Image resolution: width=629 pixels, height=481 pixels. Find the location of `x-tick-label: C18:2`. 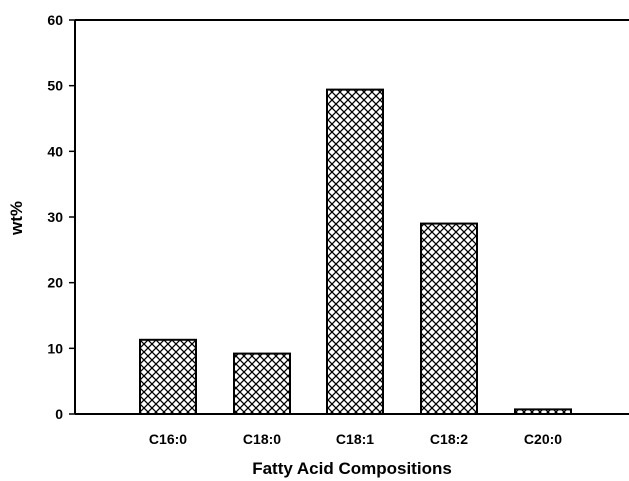

x-tick-label: C18:2 is located at coordinates (449, 439).